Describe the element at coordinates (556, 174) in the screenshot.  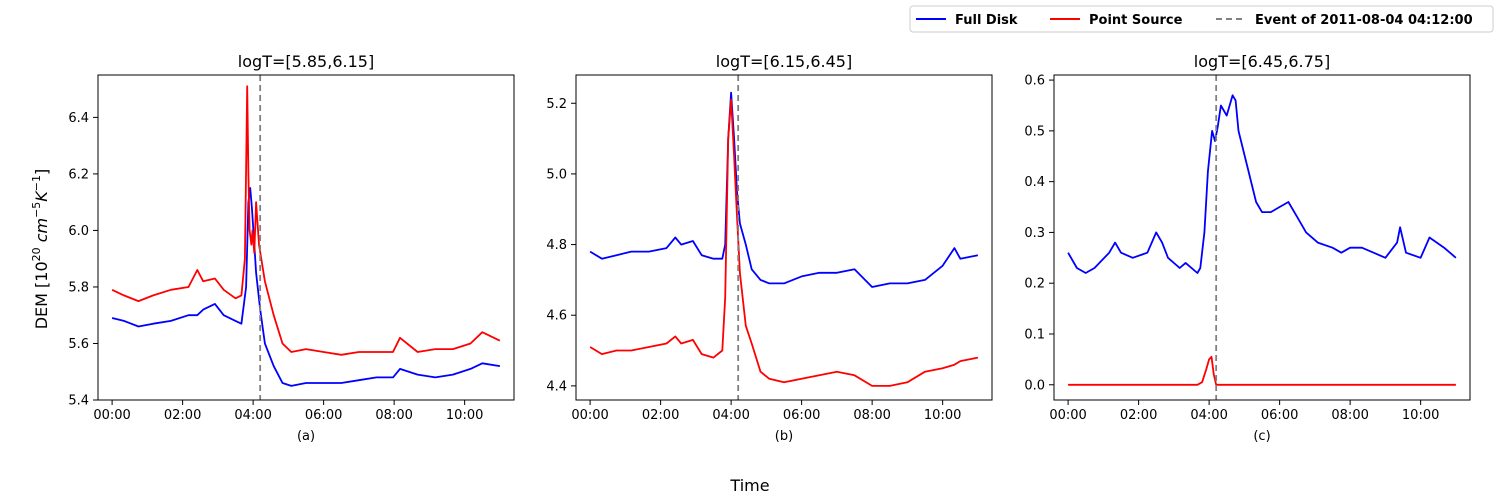
I see `y-tick-label: 5.0` at that location.